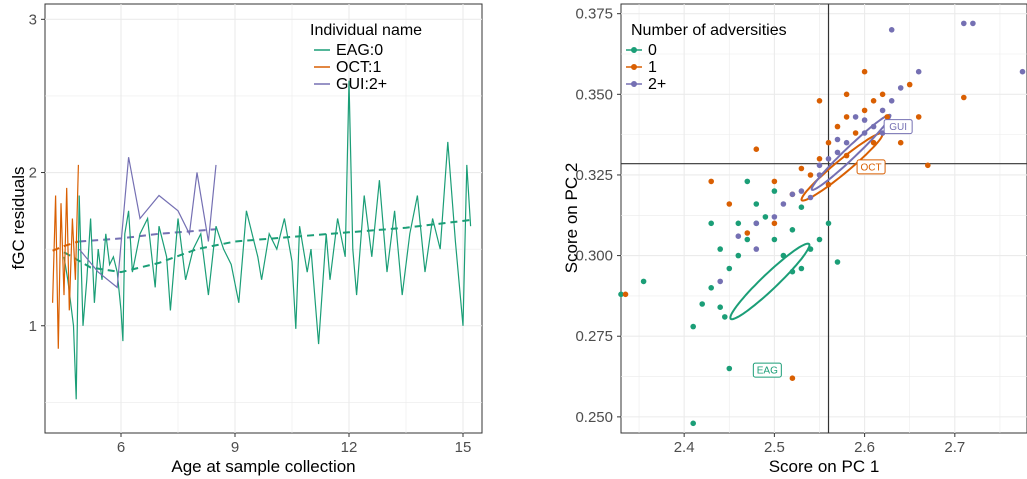 The image size is (1027, 479). What do you see at coordinates (33, 173) in the screenshot?
I see `left-y-tick-label: 2` at bounding box center [33, 173].